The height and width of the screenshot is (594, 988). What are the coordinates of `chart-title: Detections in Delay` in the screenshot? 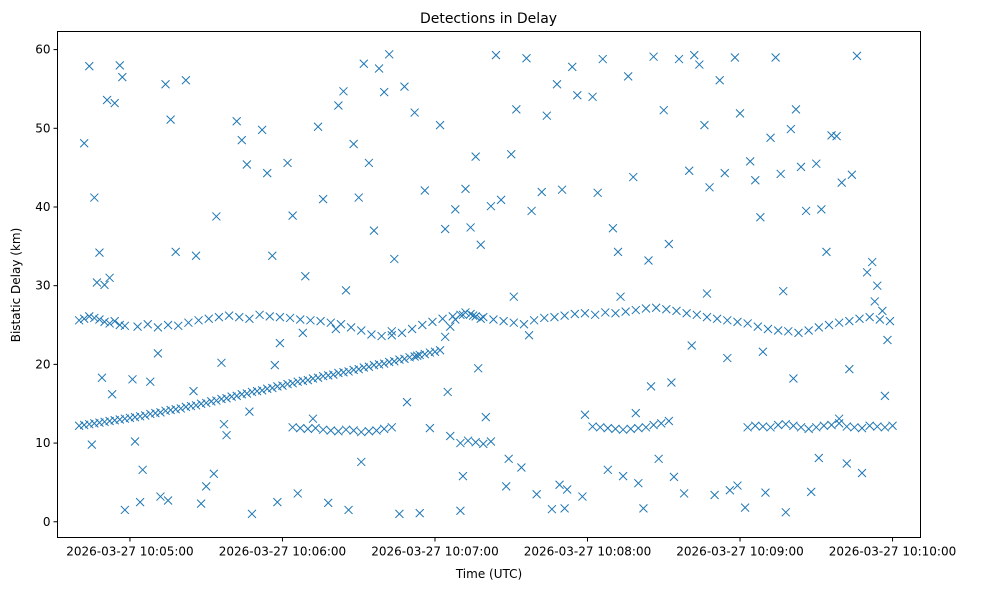 It's located at (488, 19).